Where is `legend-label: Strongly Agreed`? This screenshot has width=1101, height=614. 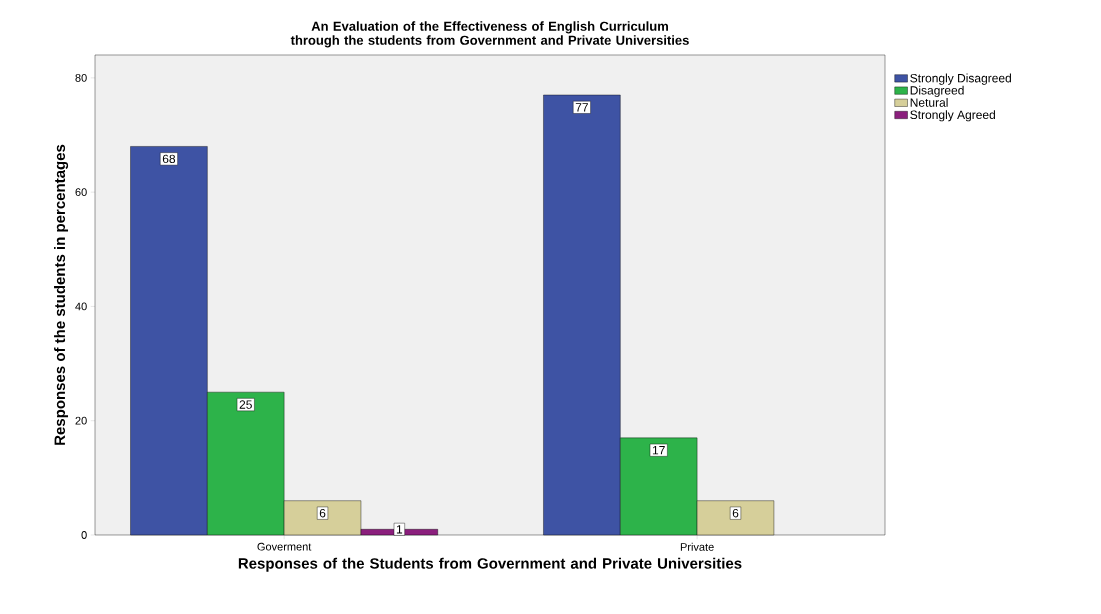
legend-label: Strongly Agreed is located at coordinates (952, 116).